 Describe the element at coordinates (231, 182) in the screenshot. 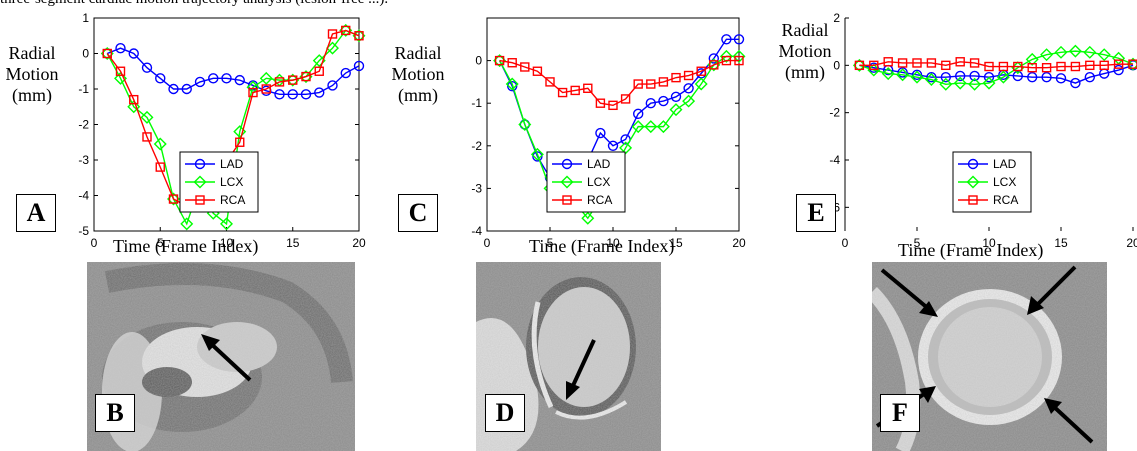

I see `legend-label: LCX` at that location.